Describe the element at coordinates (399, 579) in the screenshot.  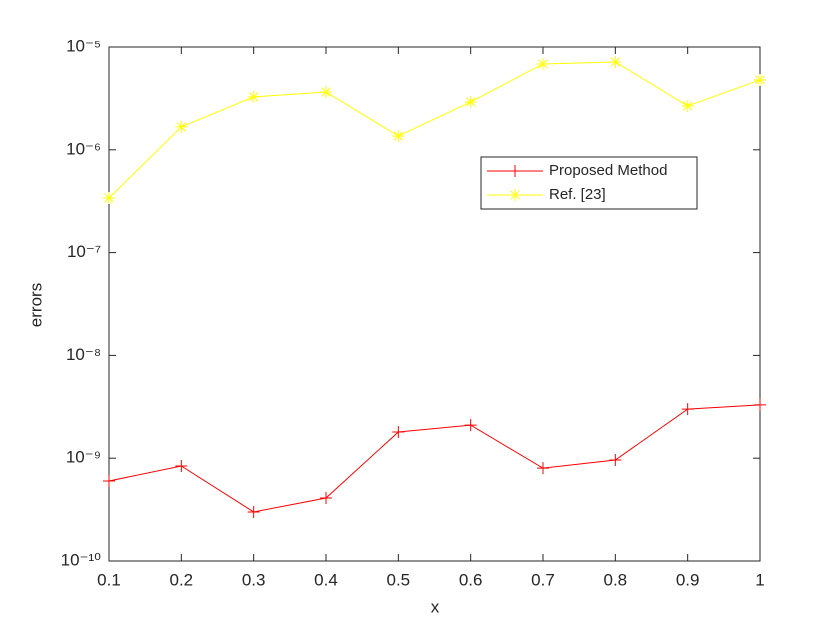
I see `x-tick-label: 0.5` at that location.